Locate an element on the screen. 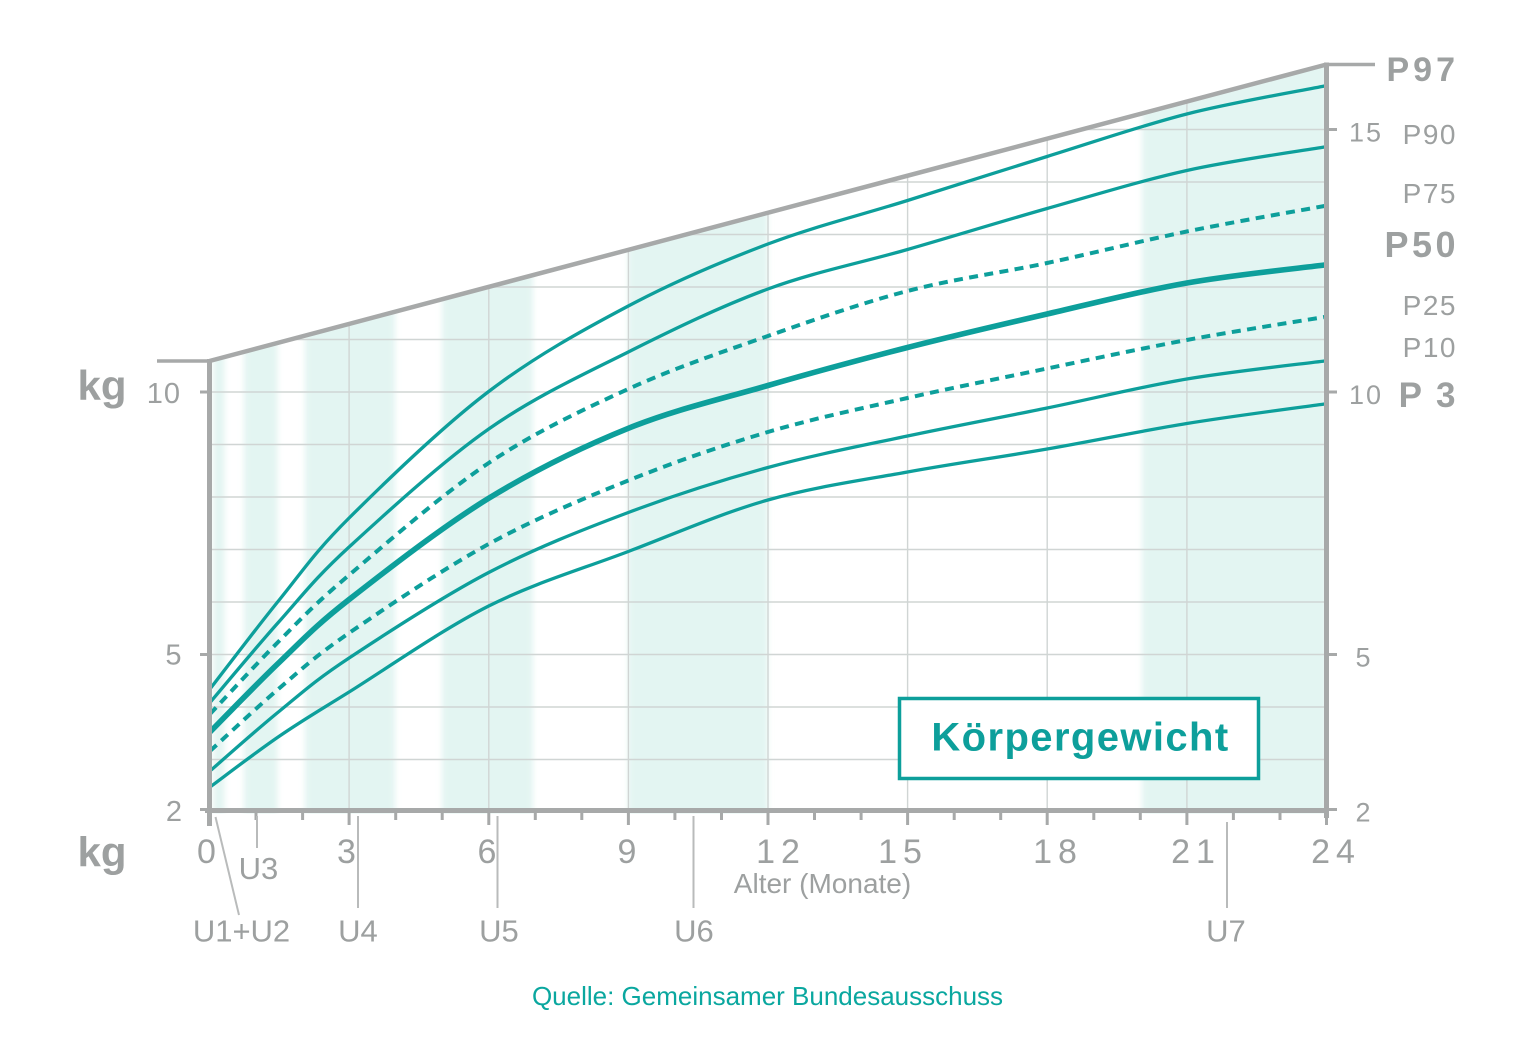  svg-text: 9 is located at coordinates (627, 852).